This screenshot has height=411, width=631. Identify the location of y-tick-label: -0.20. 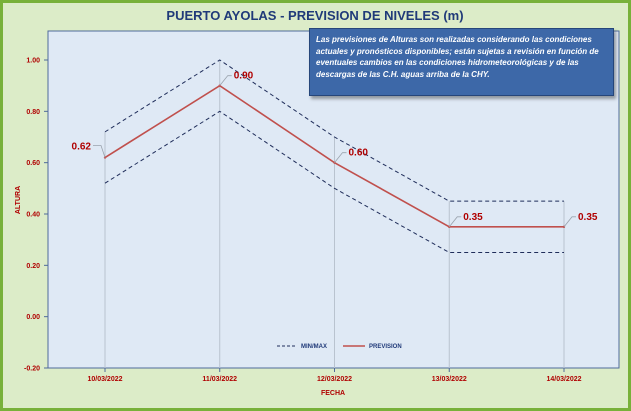
(32, 369).